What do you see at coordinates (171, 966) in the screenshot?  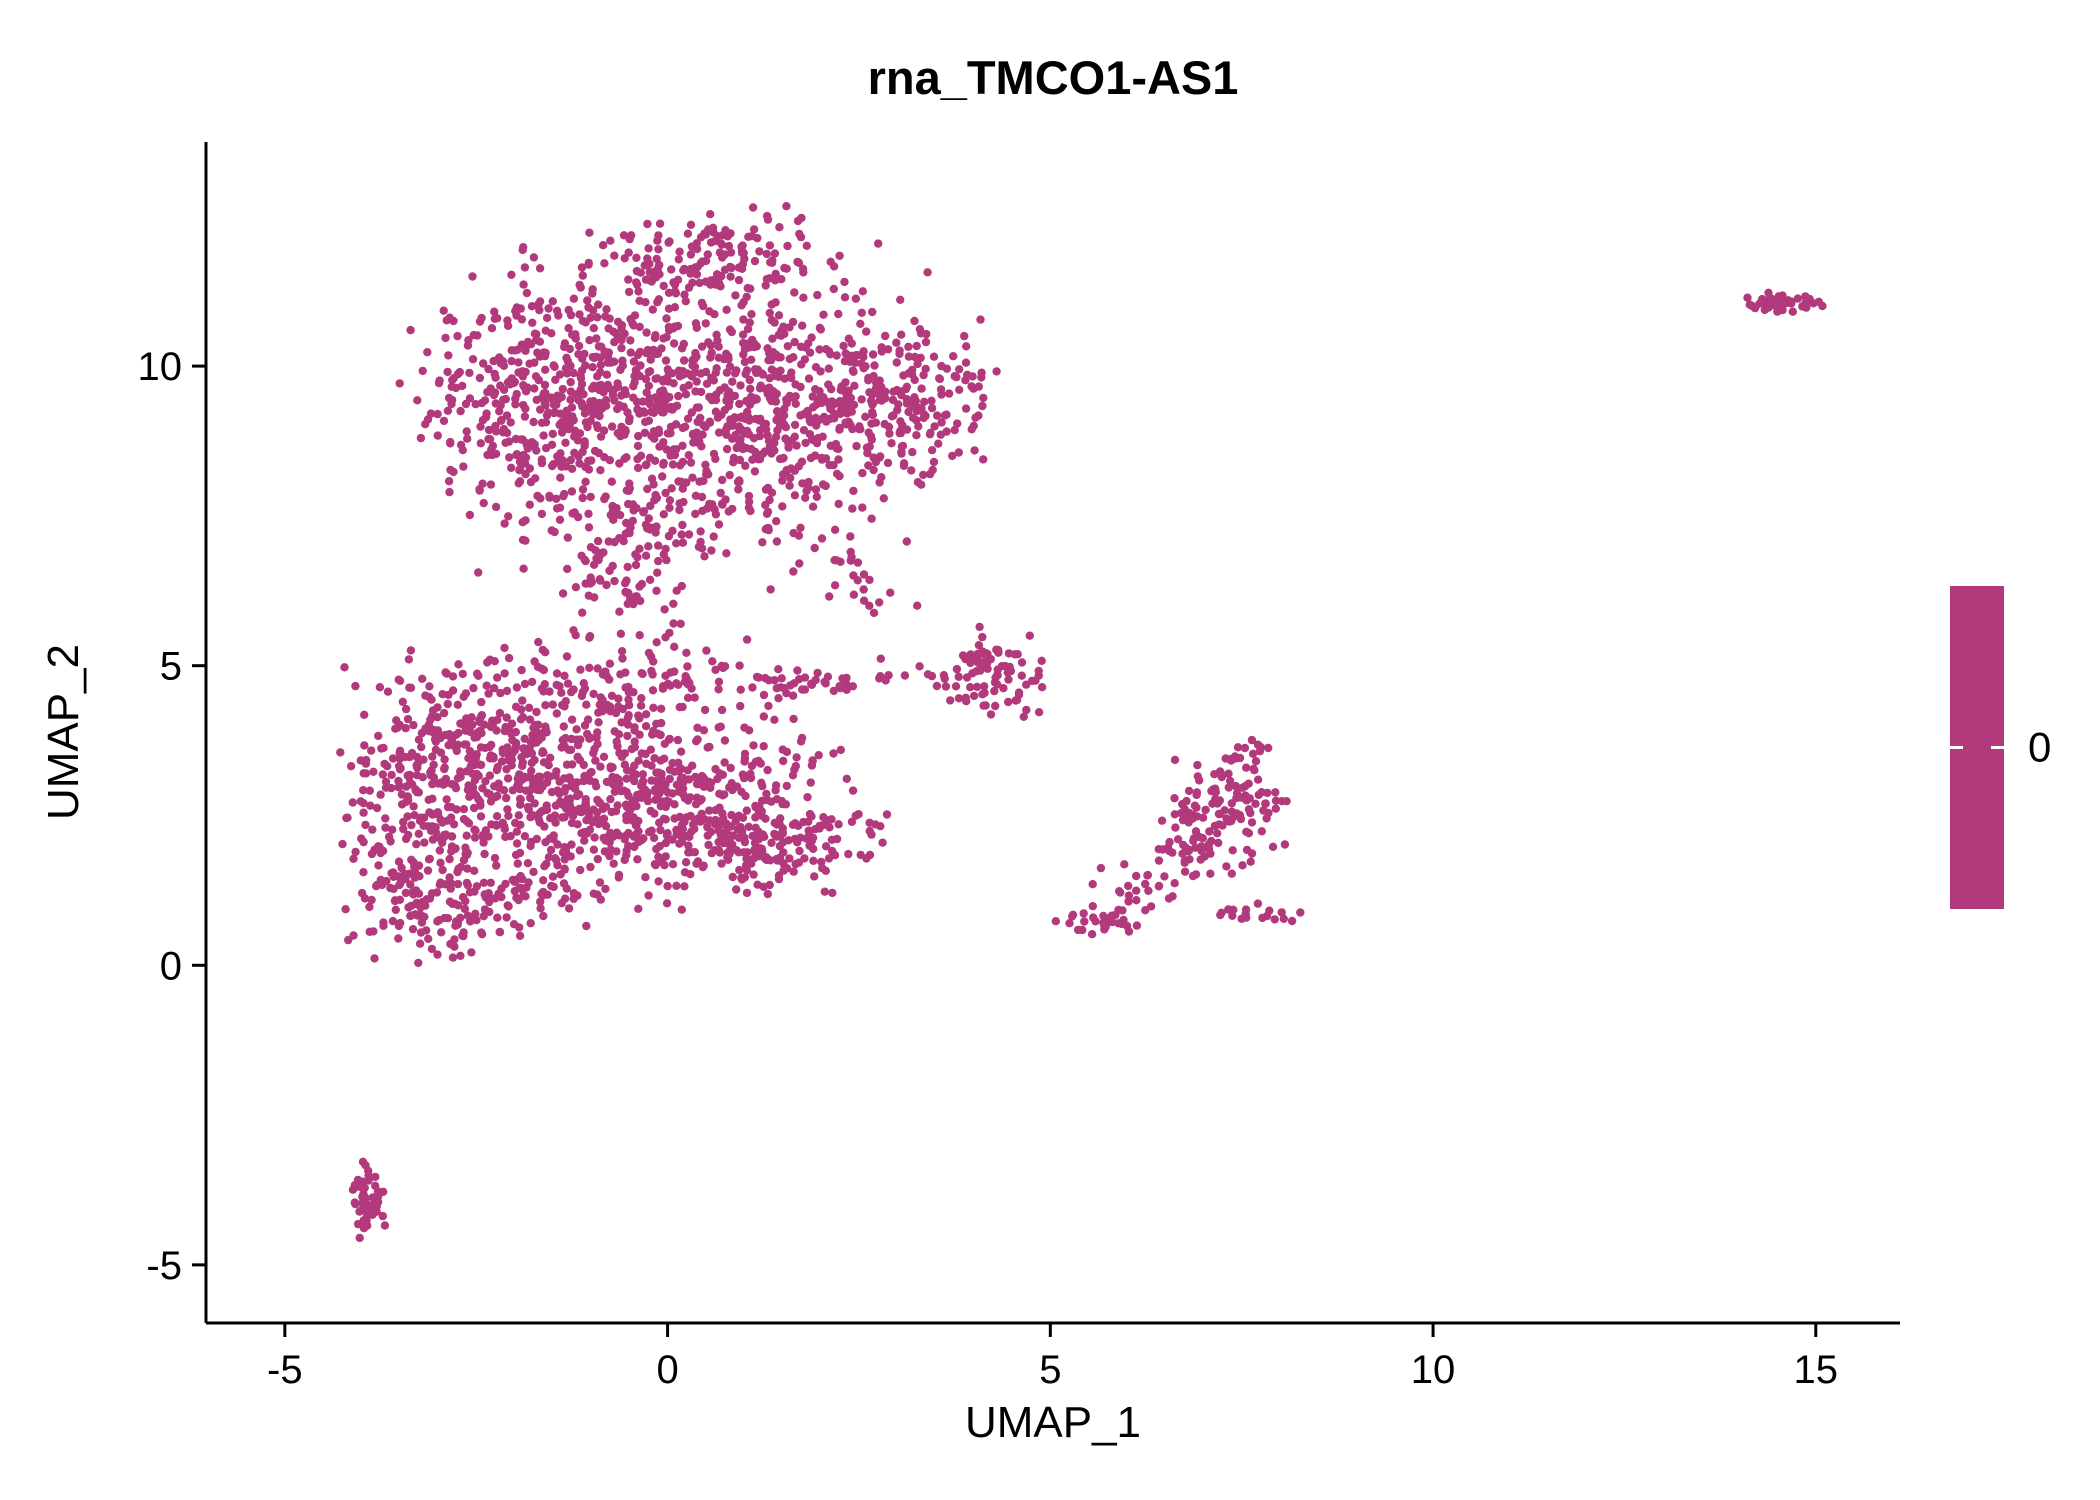 I see `y-tick-label: 0` at bounding box center [171, 966].